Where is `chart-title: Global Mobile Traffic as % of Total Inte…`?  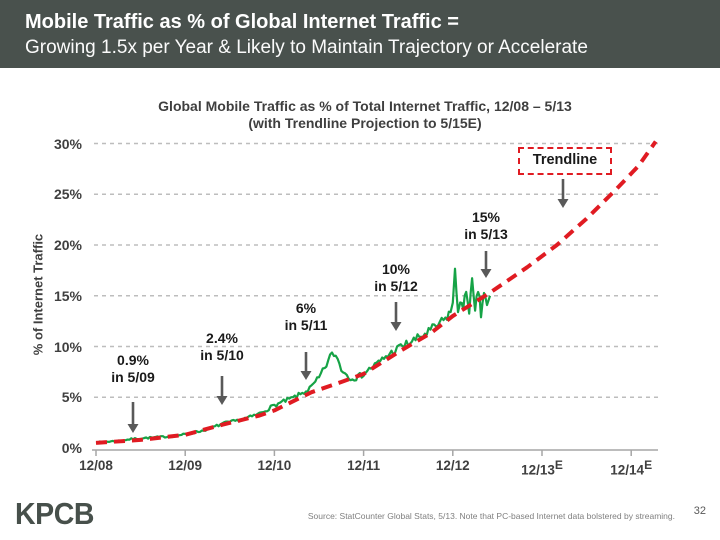
chart-title: Global Mobile Traffic as % of Total Inte… is located at coordinates (365, 115).